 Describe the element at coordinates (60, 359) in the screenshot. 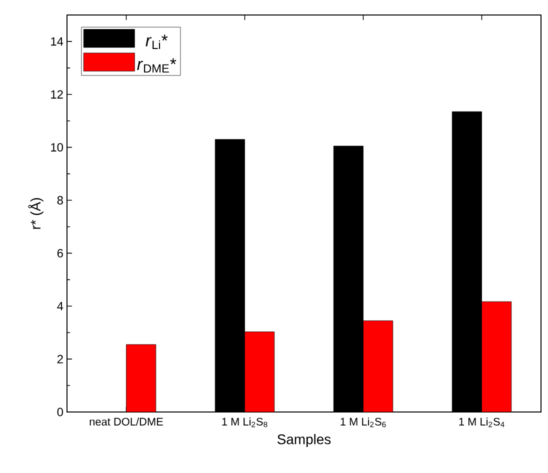

I see `y-tick-label: 2` at that location.